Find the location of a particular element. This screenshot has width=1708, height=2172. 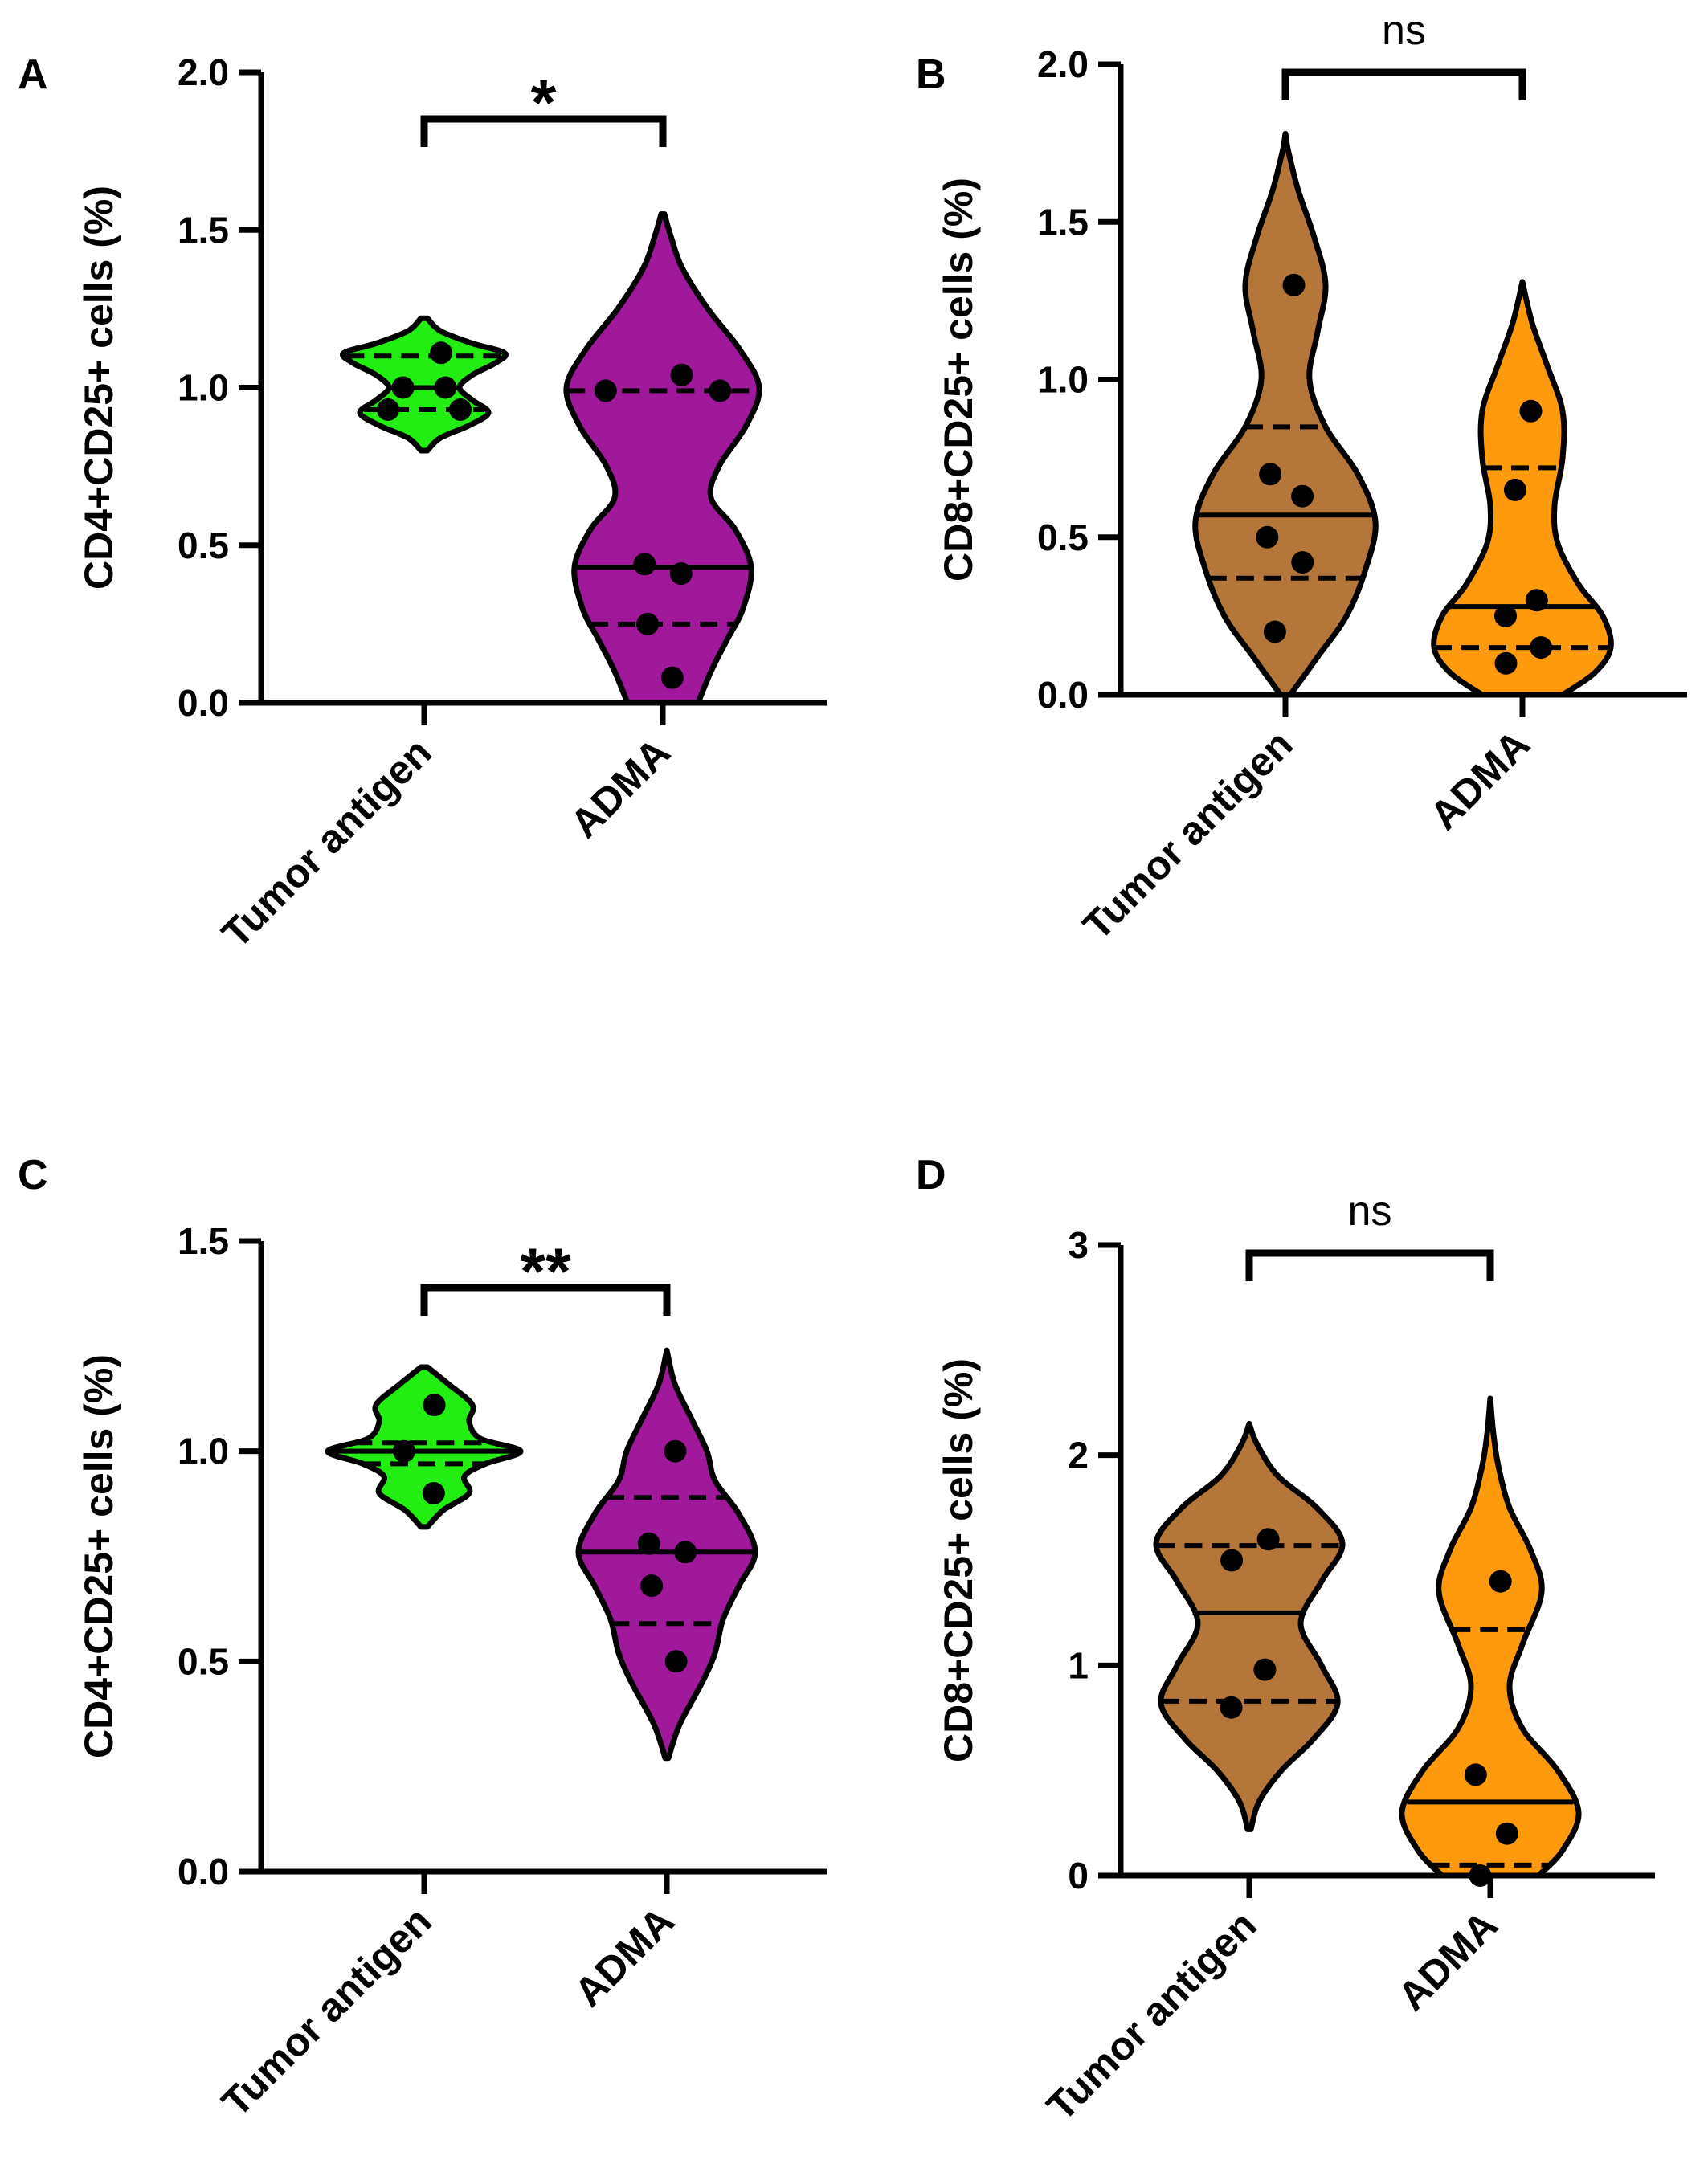

y-tick-label: 2 is located at coordinates (1078, 1455).